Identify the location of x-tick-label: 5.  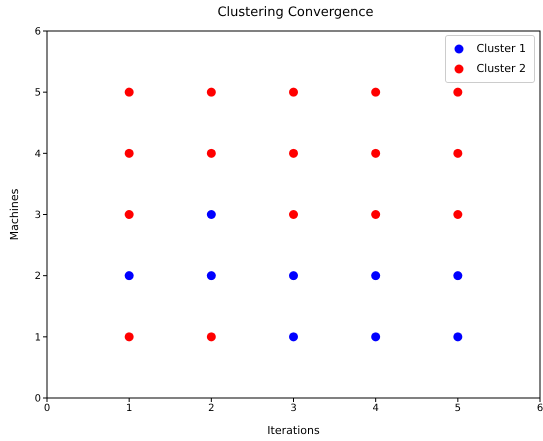
(458, 408).